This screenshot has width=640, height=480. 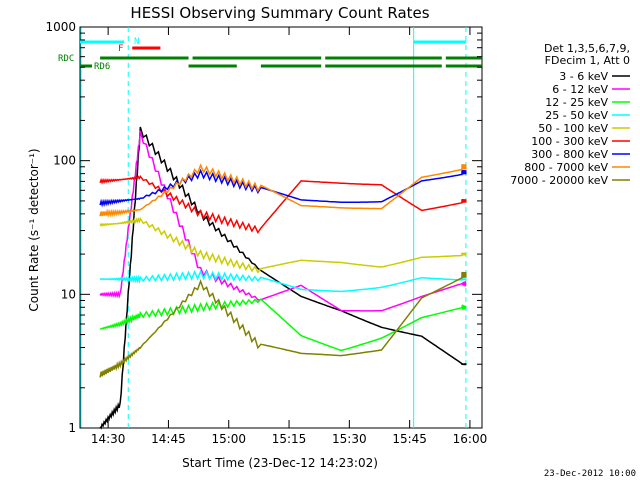 I want to click on x-tick-label: 15:45, so click(x=409, y=439).